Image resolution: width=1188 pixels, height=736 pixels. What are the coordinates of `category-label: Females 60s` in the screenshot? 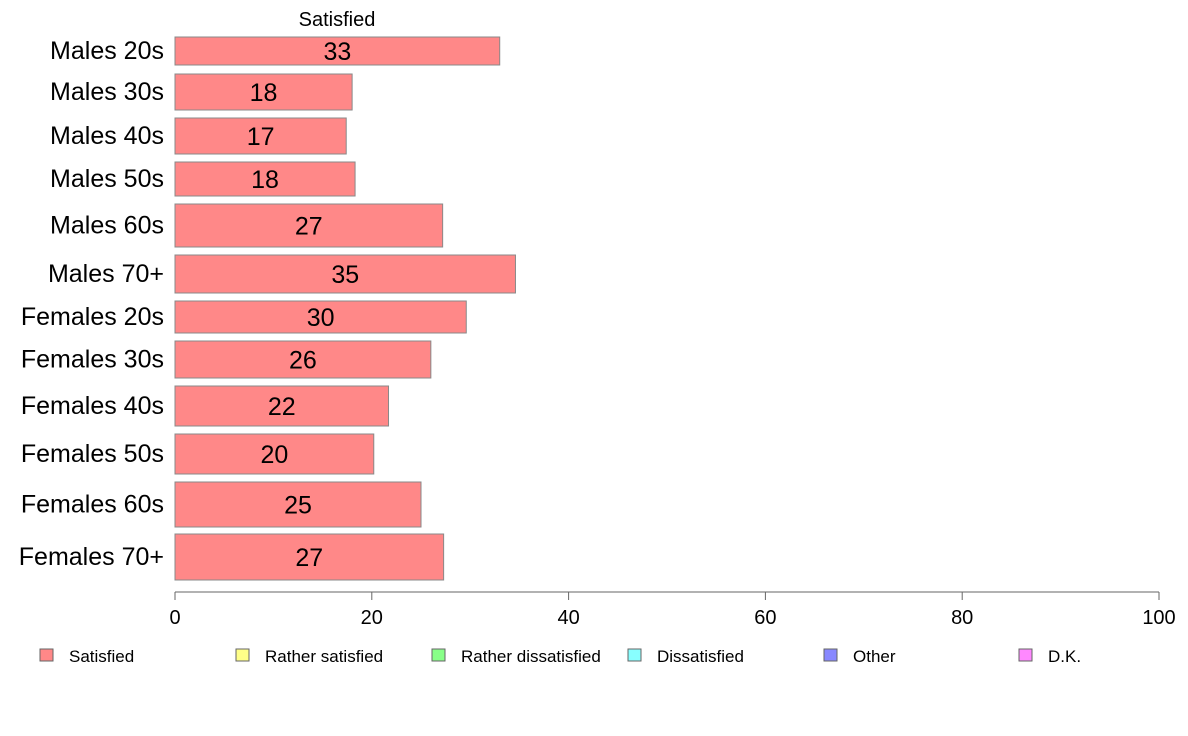 It's located at (92, 505).